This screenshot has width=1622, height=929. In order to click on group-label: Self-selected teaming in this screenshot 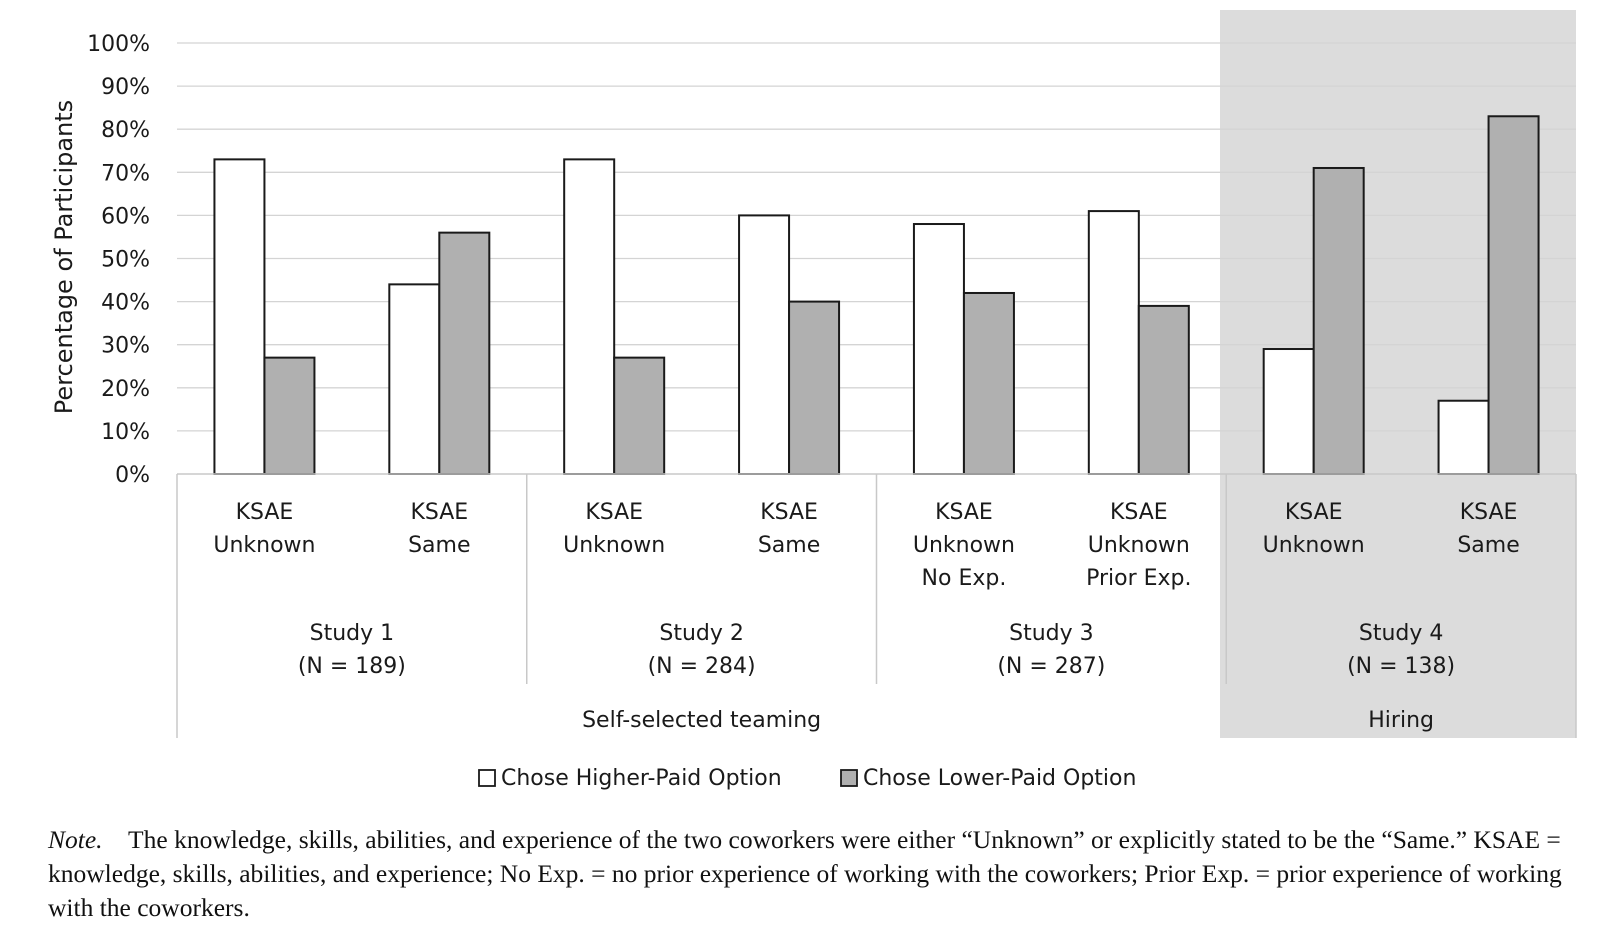, I will do `click(701, 720)`.